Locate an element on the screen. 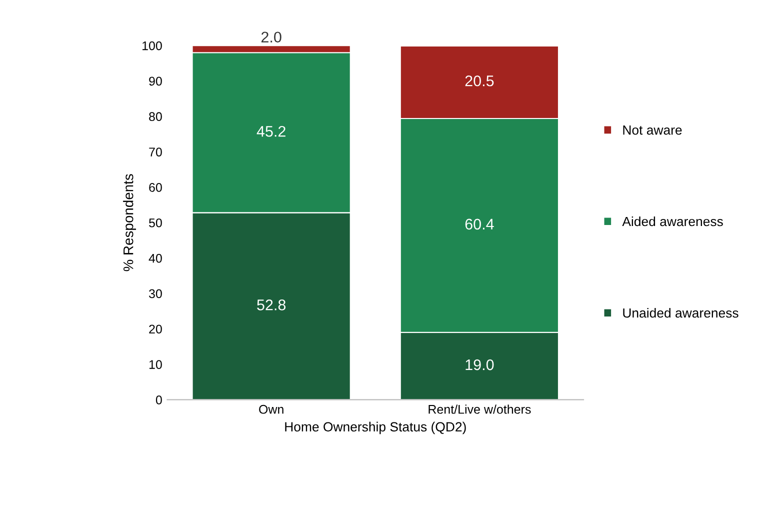 Image resolution: width=778 pixels, height=506 pixels. legend-label: Aided awareness is located at coordinates (672, 221).